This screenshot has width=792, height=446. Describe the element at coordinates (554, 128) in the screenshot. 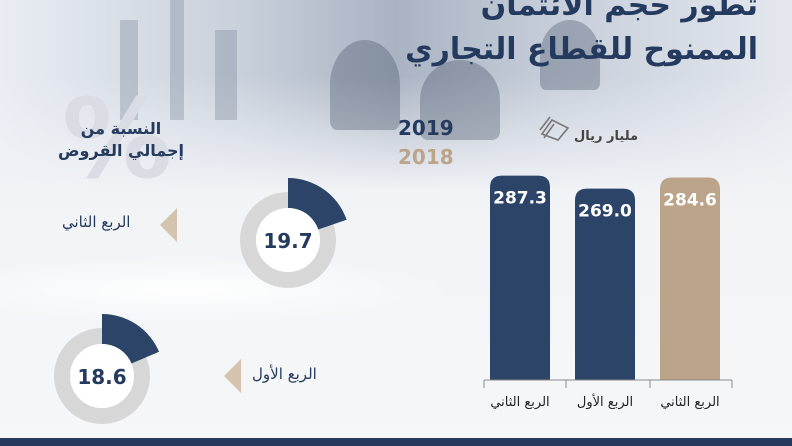

I see `banknotes-icon` at that location.